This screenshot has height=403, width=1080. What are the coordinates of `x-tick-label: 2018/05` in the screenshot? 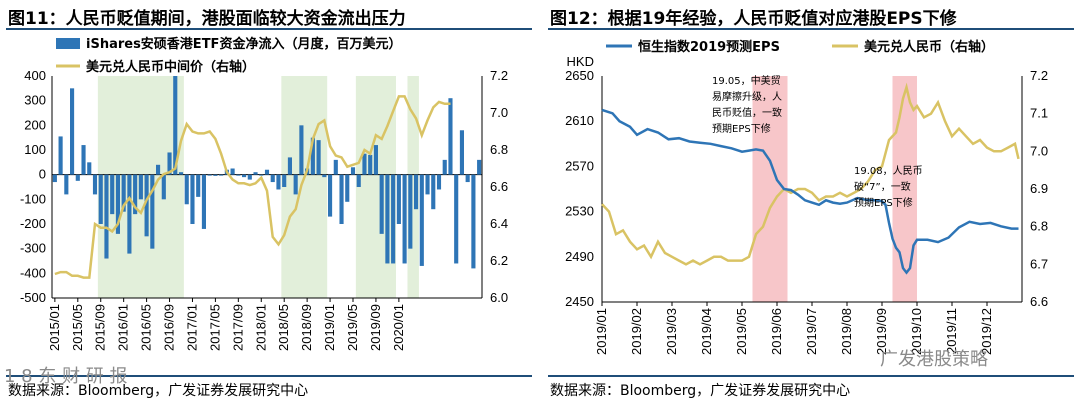 It's located at (283, 327).